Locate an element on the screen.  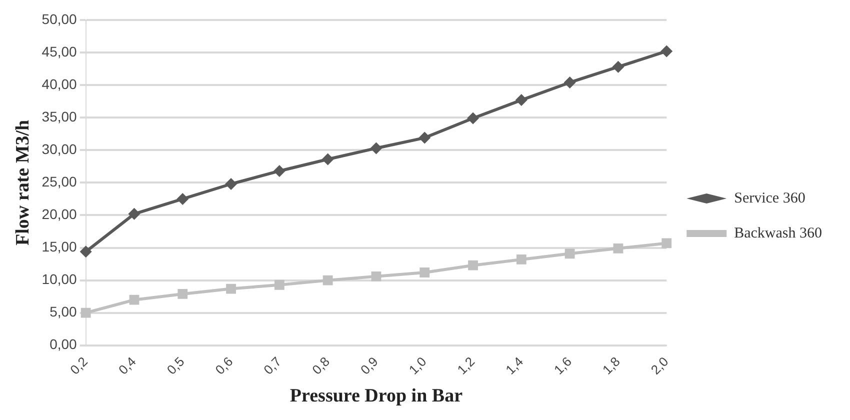
x-tick-label: 1,8 is located at coordinates (611, 366).